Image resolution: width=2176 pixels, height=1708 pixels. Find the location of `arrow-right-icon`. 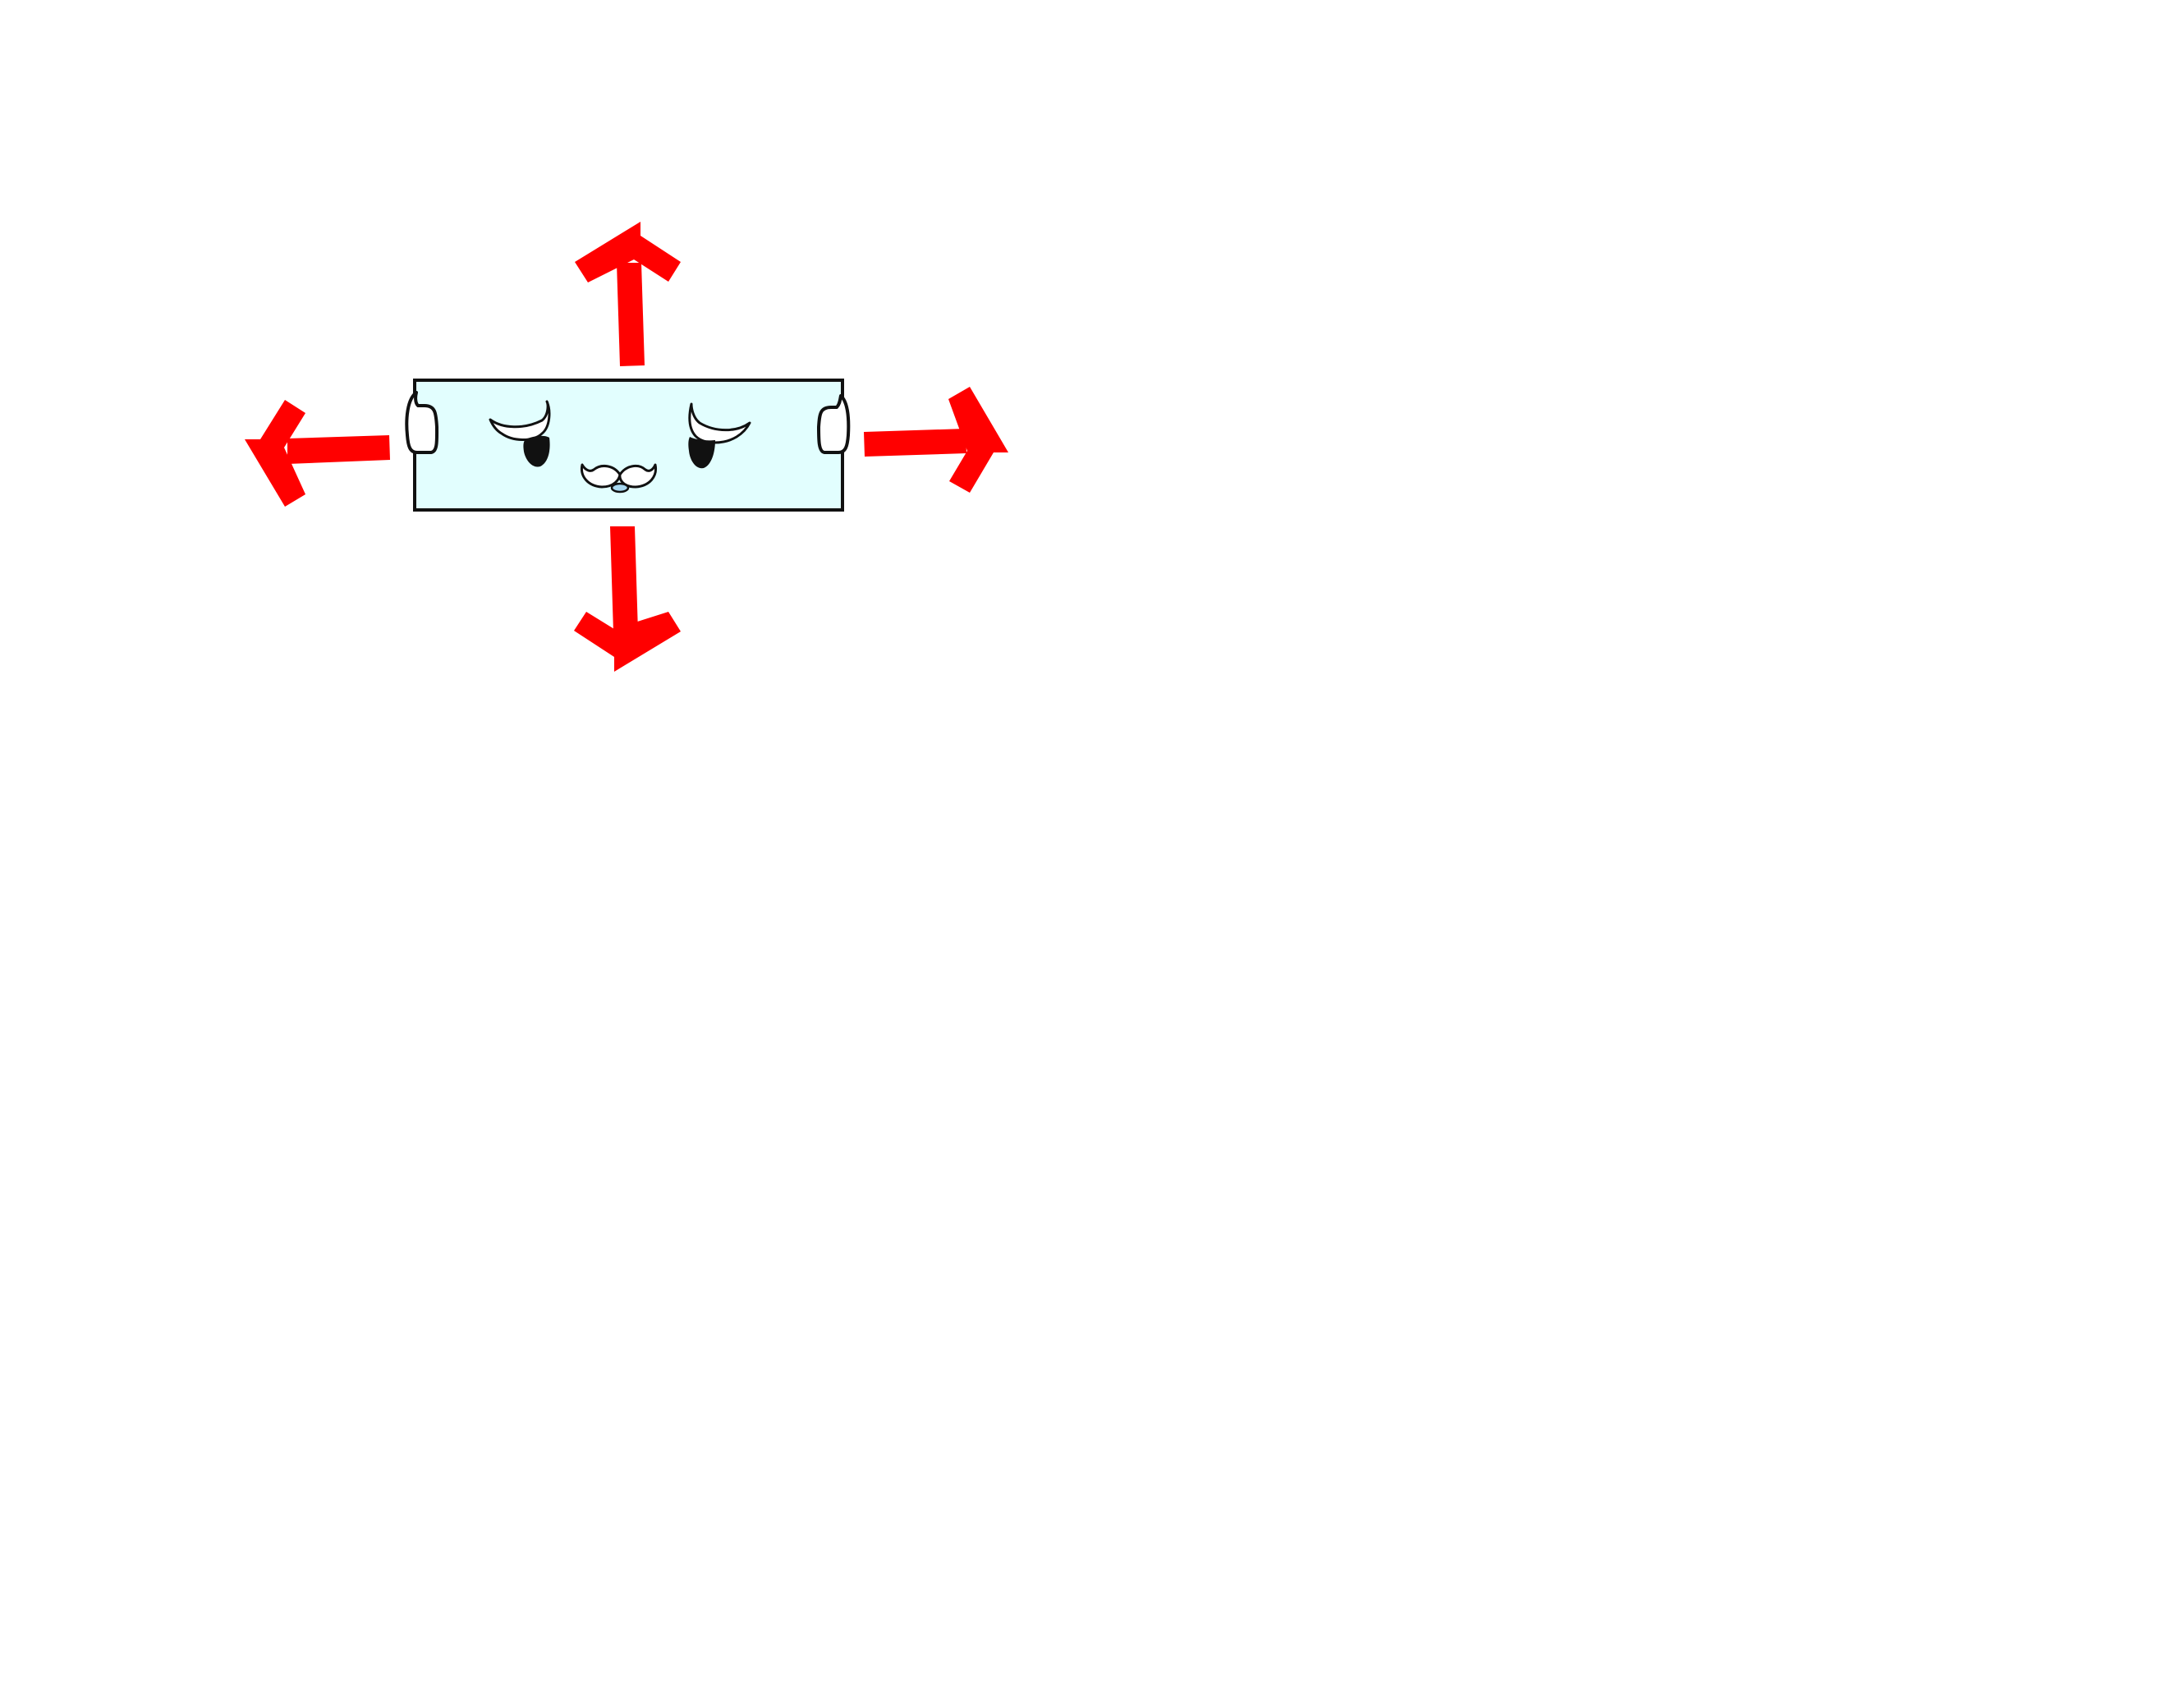

arrow-right-icon is located at coordinates (936, 440).